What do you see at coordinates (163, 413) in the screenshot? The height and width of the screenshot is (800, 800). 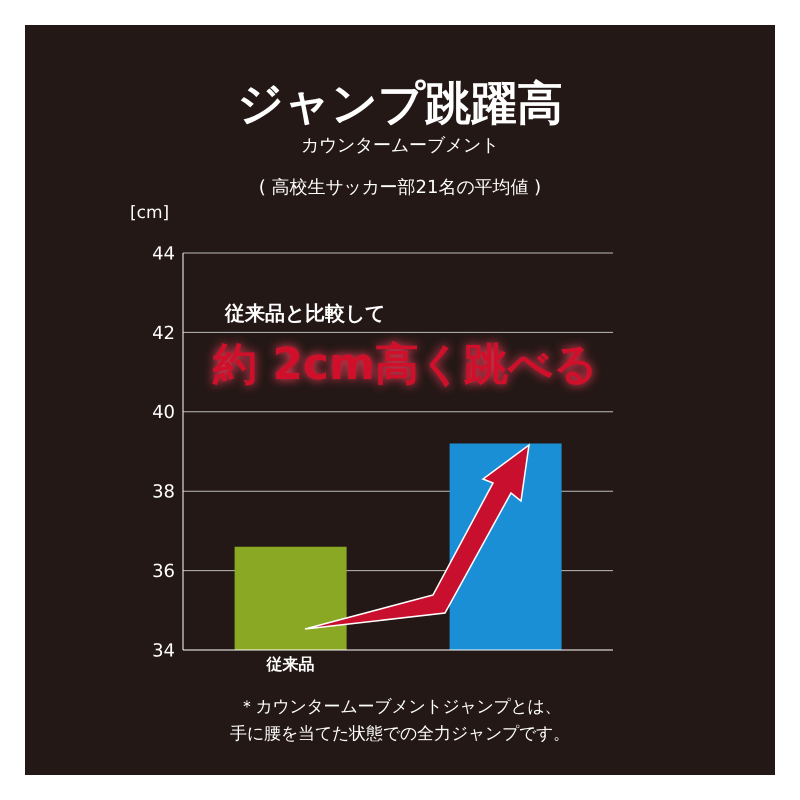 I see `y-tick-label: 40` at bounding box center [163, 413].